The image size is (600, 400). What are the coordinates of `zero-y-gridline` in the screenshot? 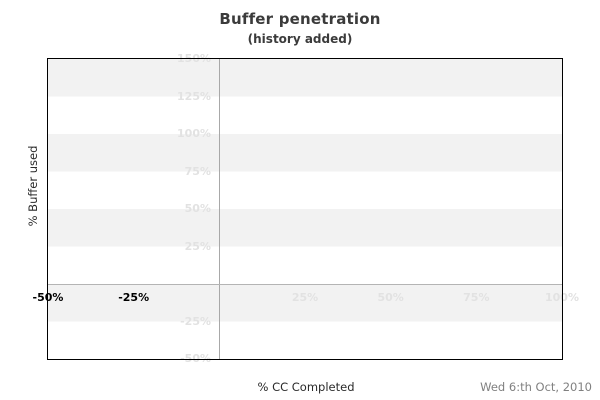 It's located at (305, 284).